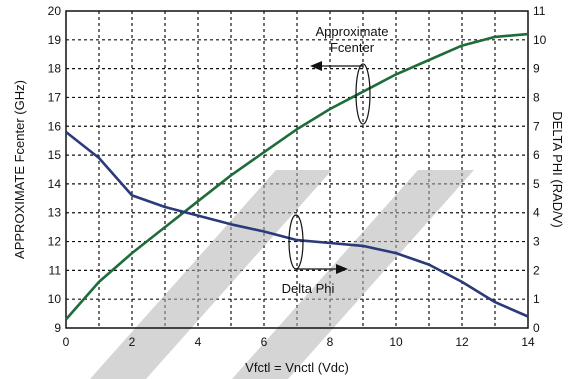 The width and height of the screenshot is (575, 379). I want to click on y-right-tick-label: 5, so click(536, 184).